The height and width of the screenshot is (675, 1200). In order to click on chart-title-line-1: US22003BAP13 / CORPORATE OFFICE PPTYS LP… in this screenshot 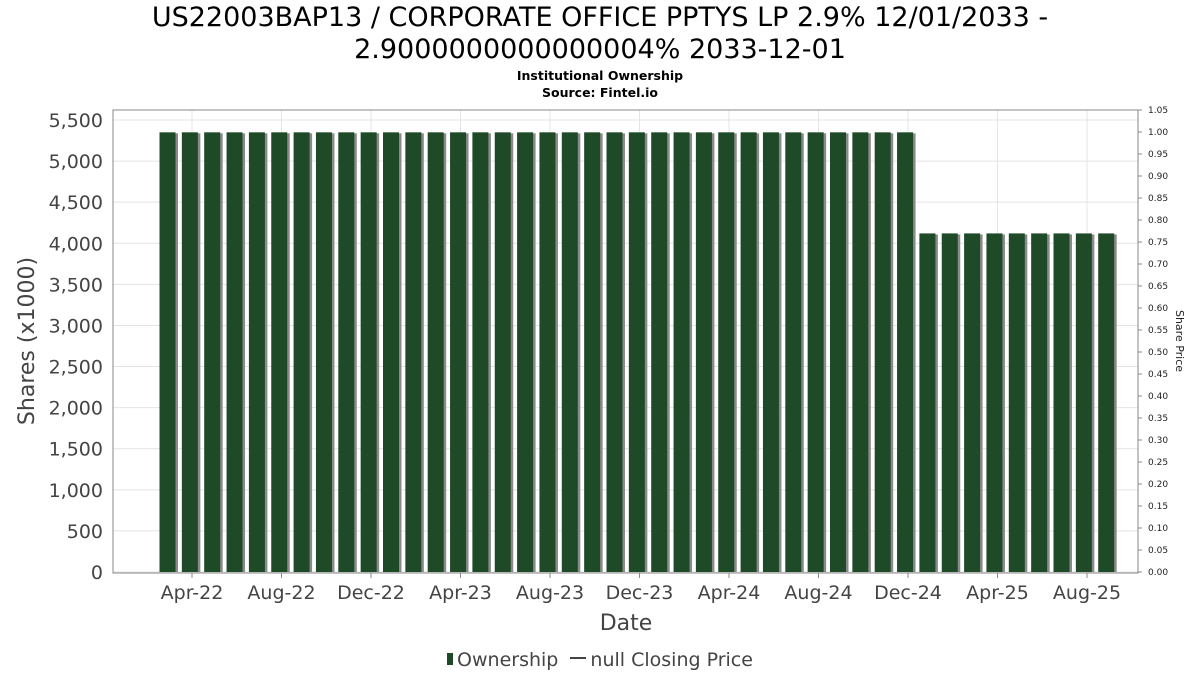, I will do `click(600, 17)`.